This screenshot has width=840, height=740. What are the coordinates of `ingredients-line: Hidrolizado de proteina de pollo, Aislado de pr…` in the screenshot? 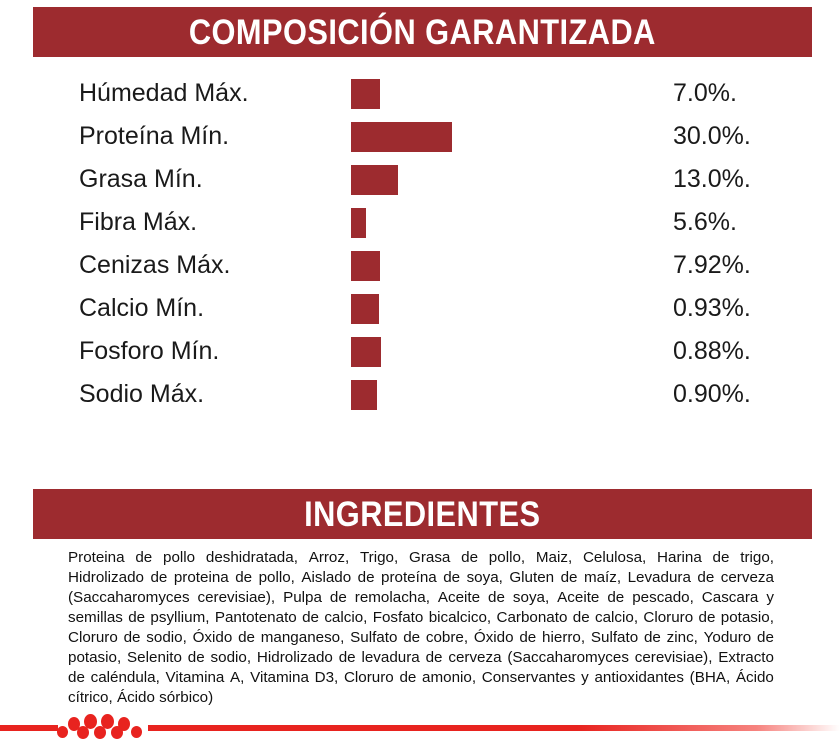 It's located at (421, 577).